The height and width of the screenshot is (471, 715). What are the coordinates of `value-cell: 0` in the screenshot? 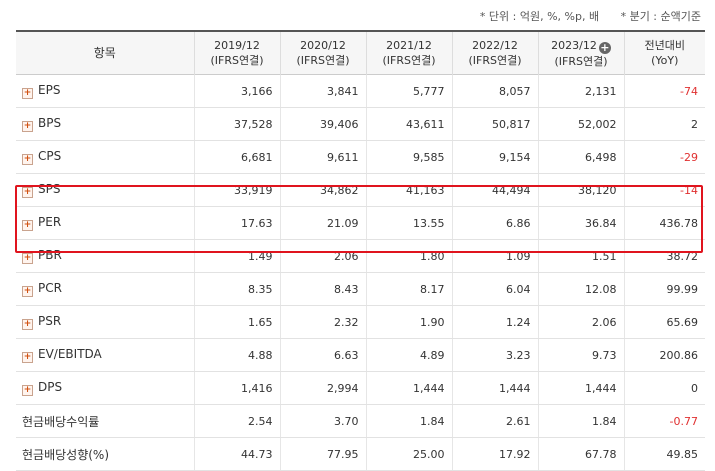 It's located at (664, 388).